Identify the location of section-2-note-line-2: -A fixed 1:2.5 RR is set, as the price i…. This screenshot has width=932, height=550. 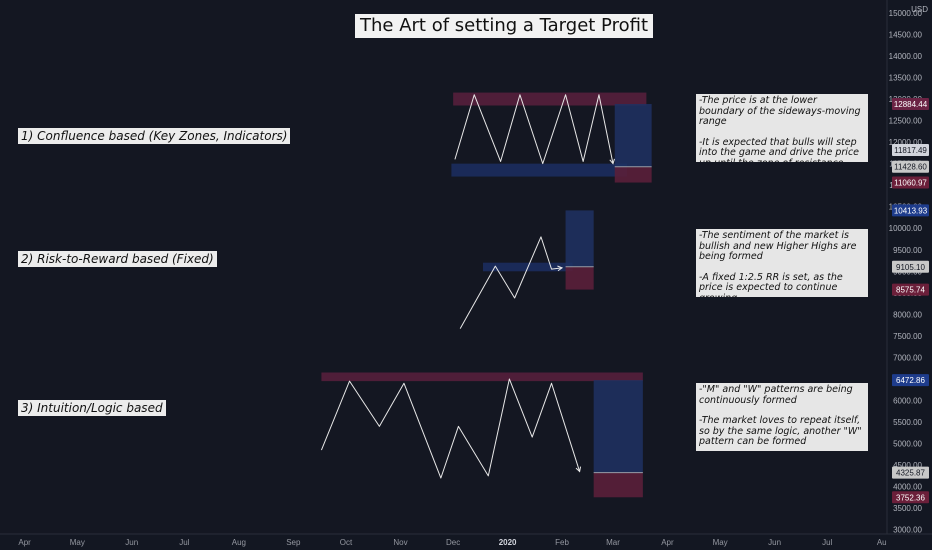
(771, 284).